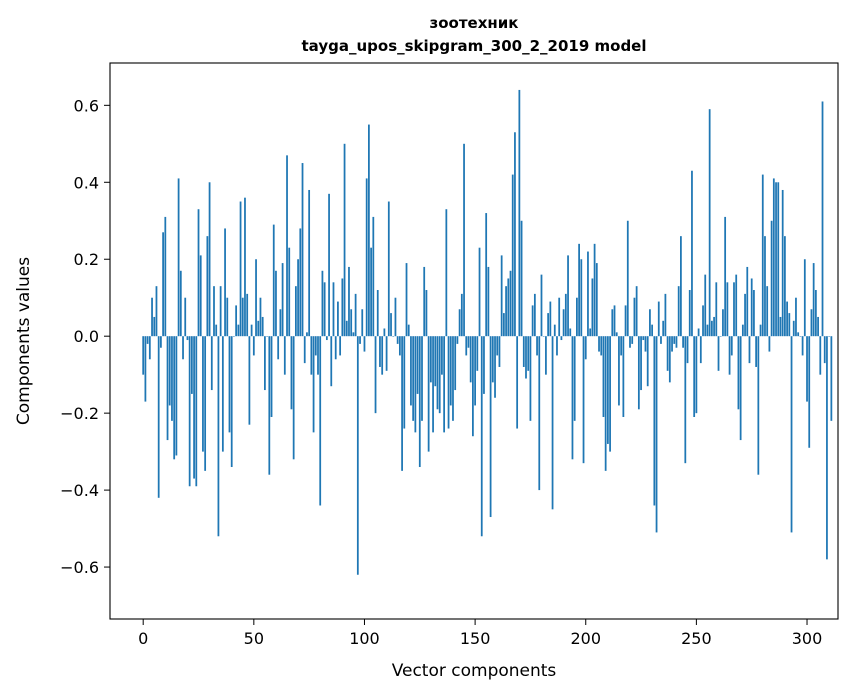 This screenshot has width=867, height=696. Describe the element at coordinates (585, 638) in the screenshot. I see `x-tick-label: 200` at that location.